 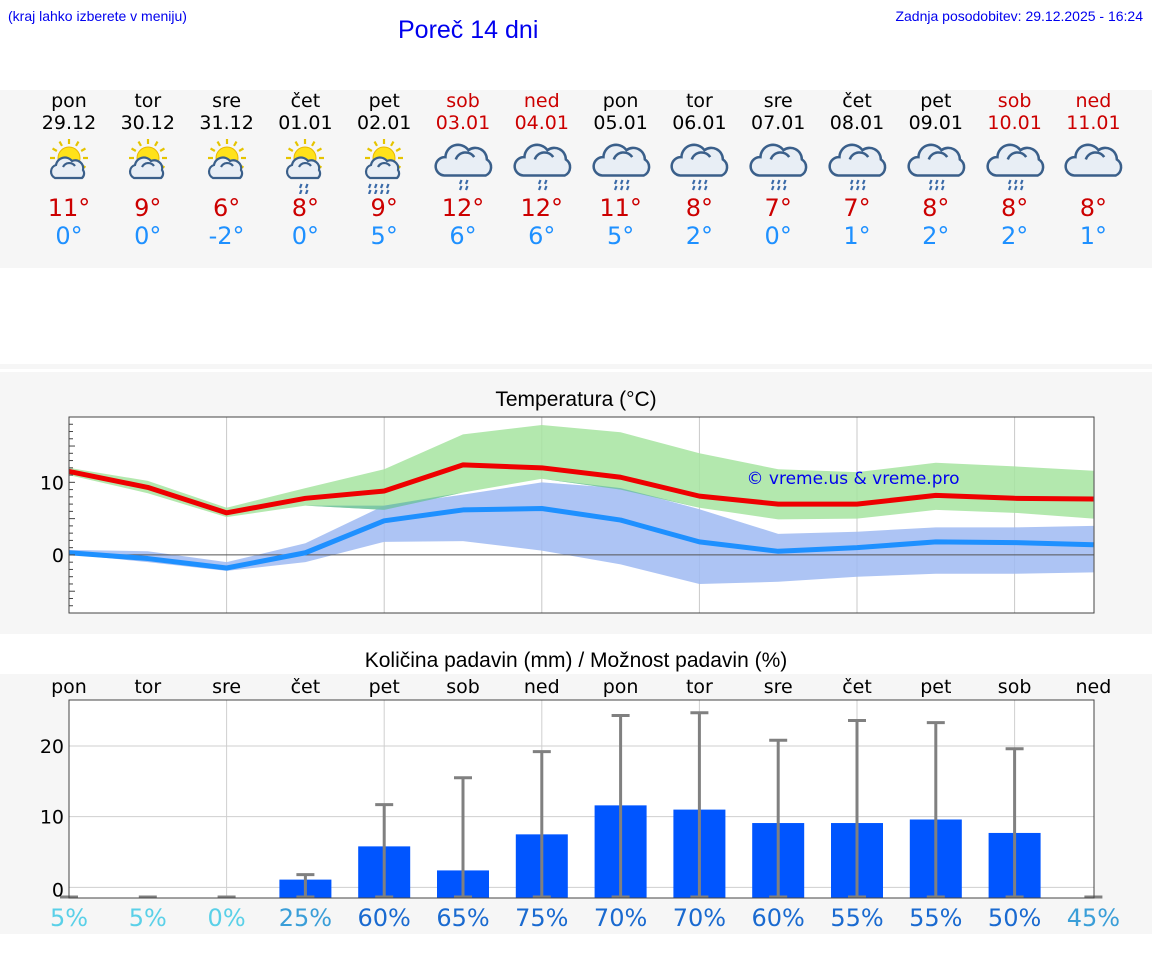 I want to click on day-column: sob 03.01 12° 6°, so click(x=463, y=170).